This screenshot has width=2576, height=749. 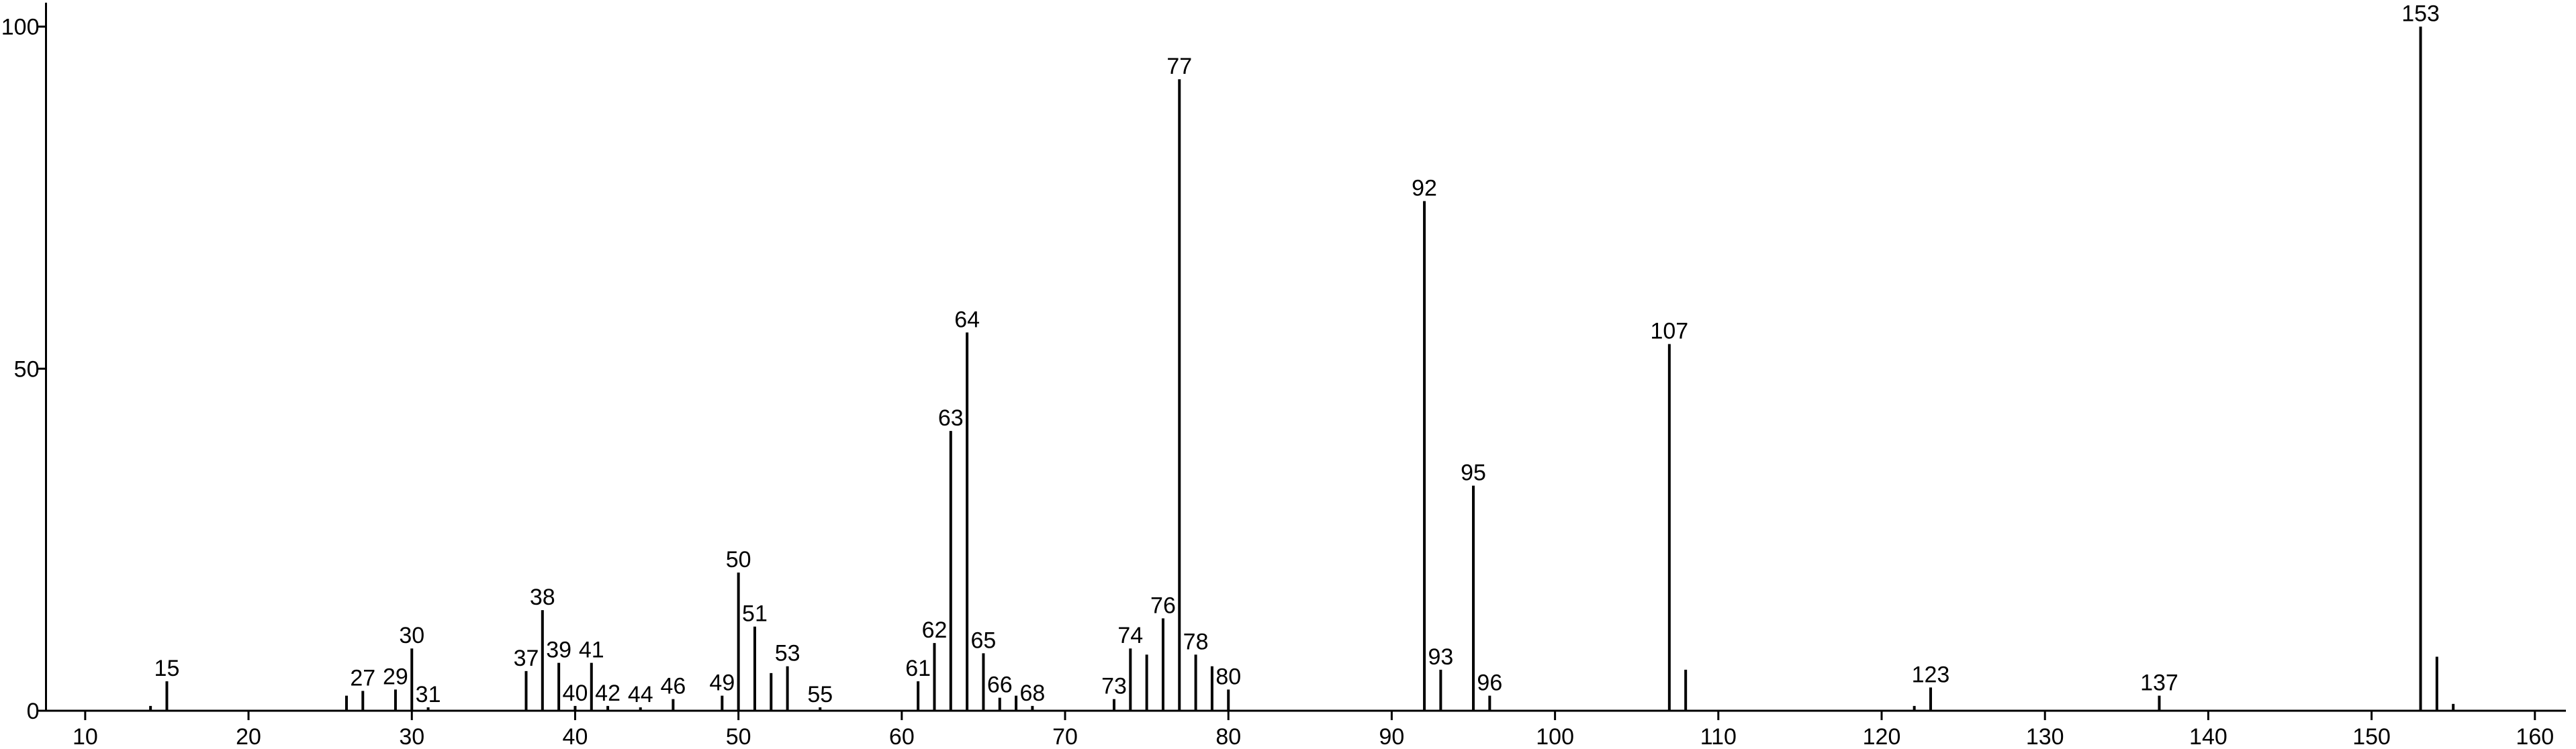 What do you see at coordinates (640, 695) in the screenshot?
I see `peak-label: 44` at bounding box center [640, 695].